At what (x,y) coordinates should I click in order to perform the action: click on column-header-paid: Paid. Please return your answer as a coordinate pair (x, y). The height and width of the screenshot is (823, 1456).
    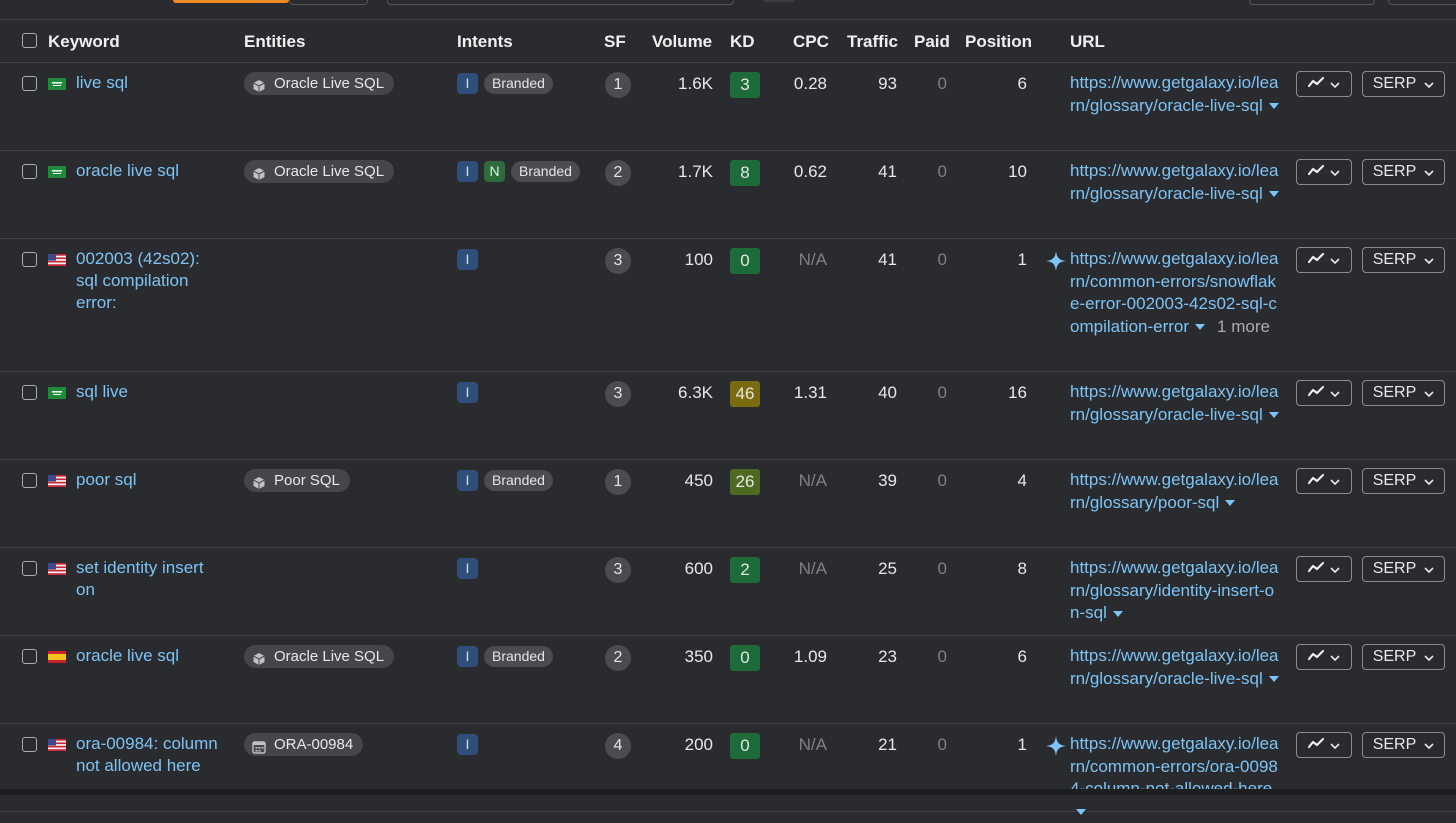
    Looking at the image, I should click on (932, 41).